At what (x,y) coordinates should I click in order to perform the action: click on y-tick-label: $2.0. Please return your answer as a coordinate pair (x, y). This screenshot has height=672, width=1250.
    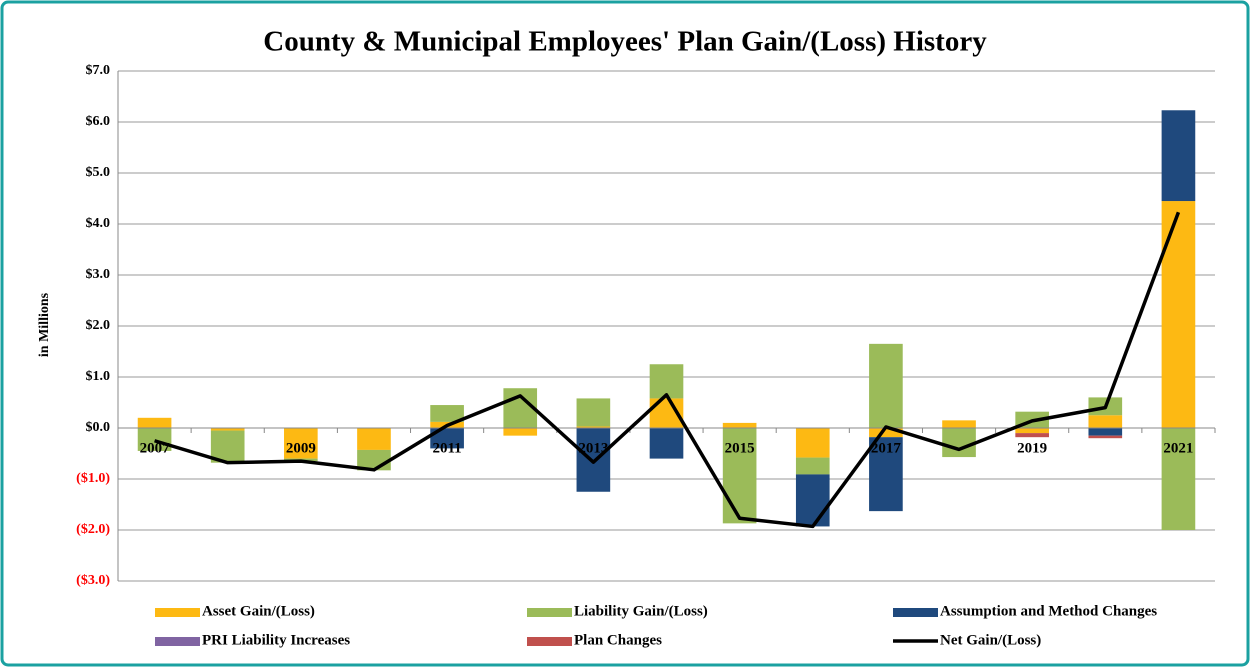
    Looking at the image, I should click on (98, 325).